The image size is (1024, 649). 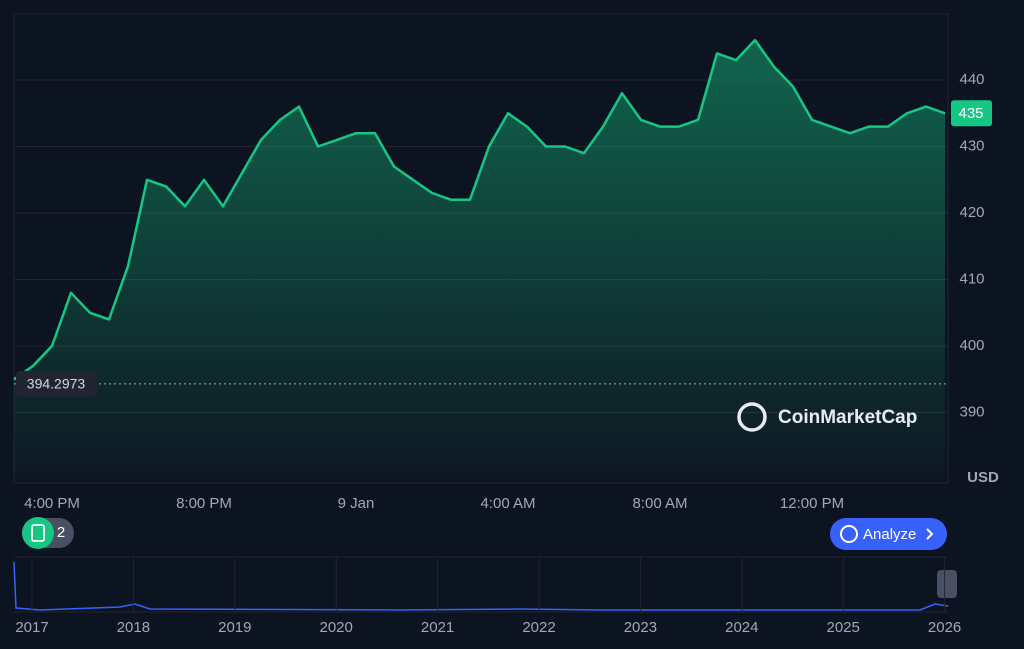 I want to click on analyze-icon, so click(x=849, y=534).